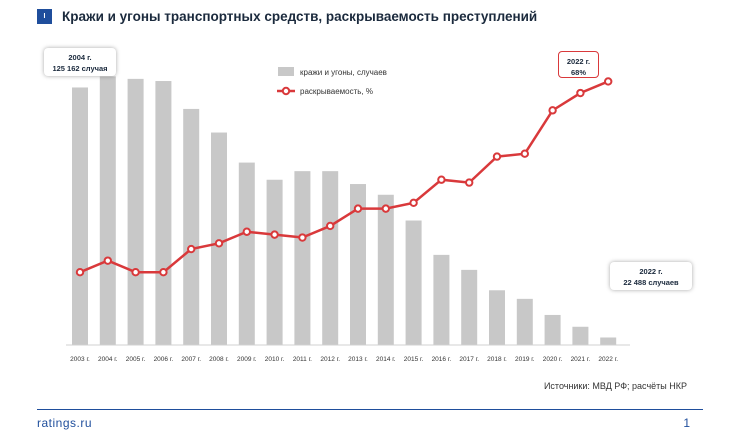  Describe the element at coordinates (135, 211) in the screenshot. I see `bar-2005г` at that location.